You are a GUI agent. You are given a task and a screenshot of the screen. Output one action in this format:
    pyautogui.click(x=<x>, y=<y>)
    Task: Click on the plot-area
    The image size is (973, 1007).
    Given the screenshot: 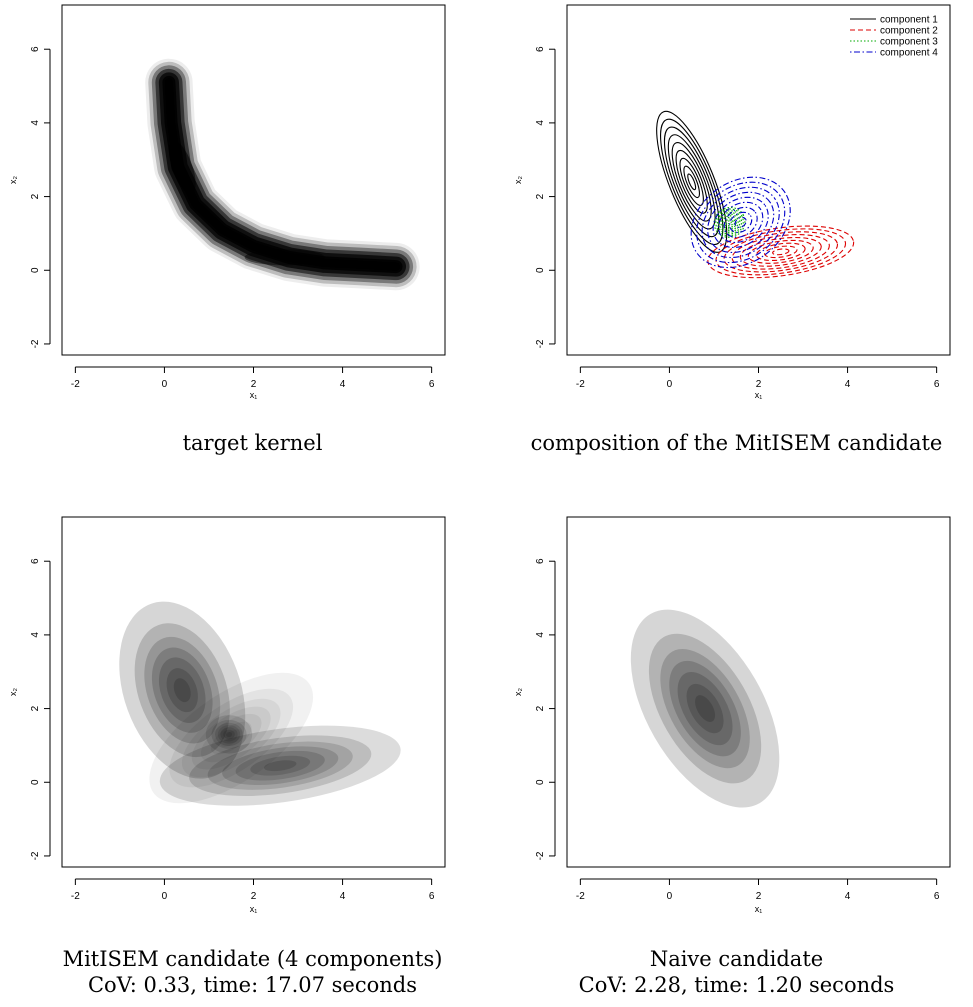 What is the action you would take?
    pyautogui.click(x=755, y=194)
    